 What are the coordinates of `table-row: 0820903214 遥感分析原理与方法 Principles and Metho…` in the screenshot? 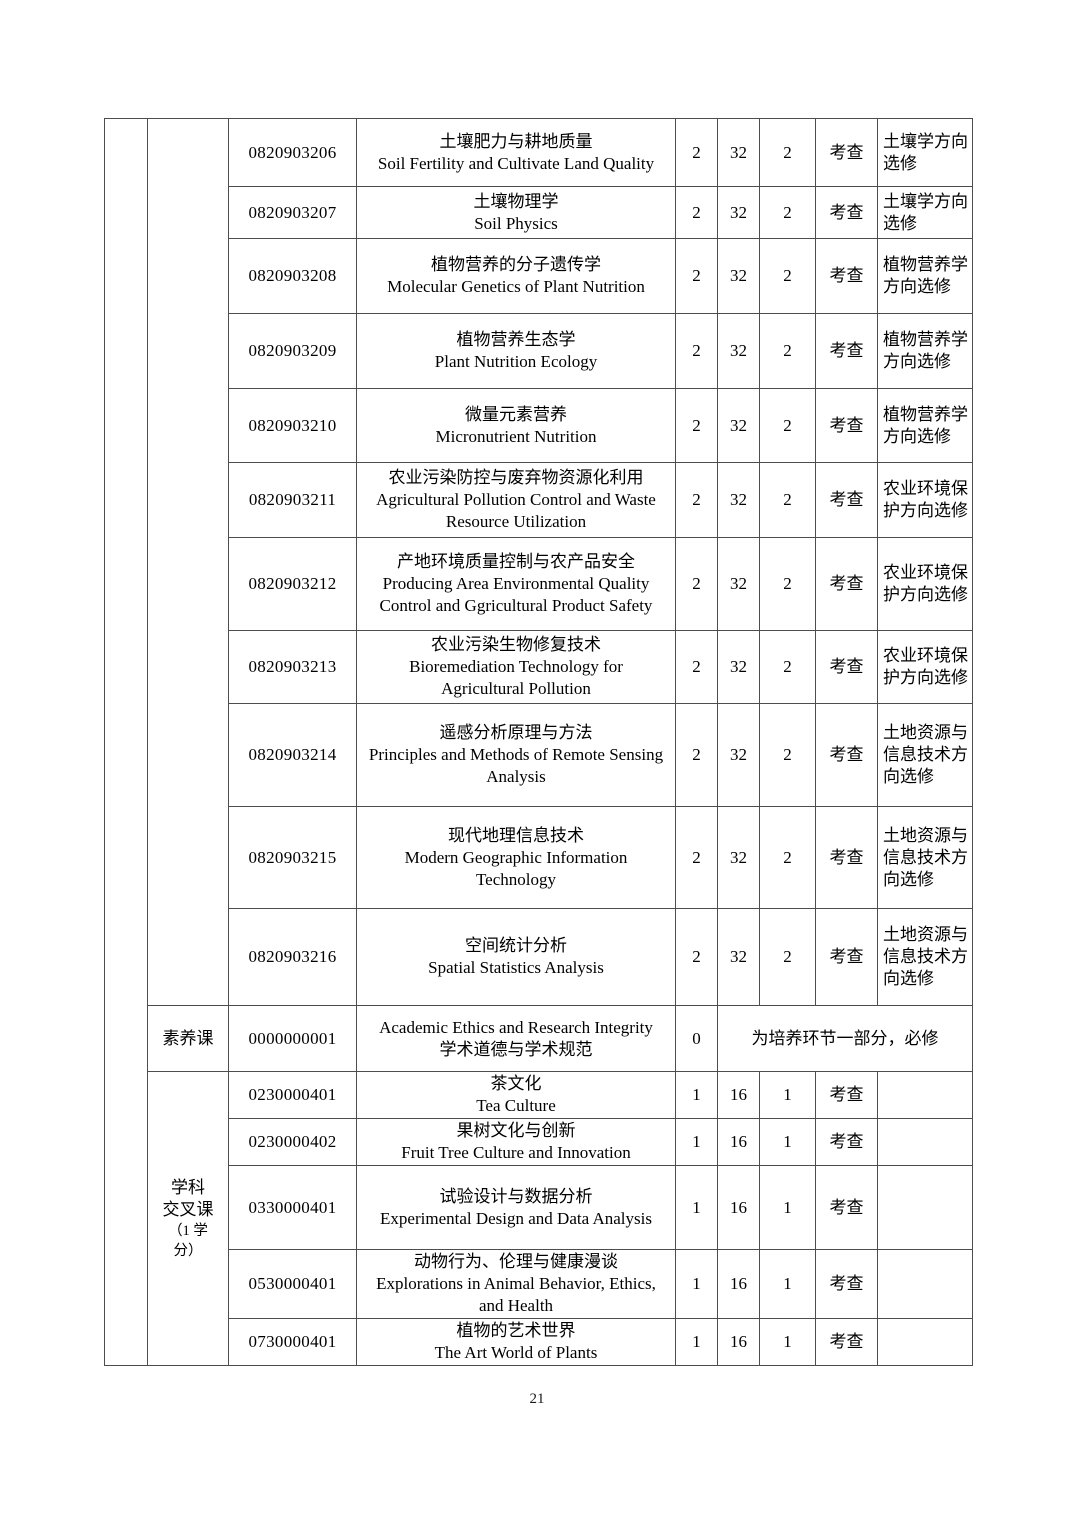 It's located at (539, 755).